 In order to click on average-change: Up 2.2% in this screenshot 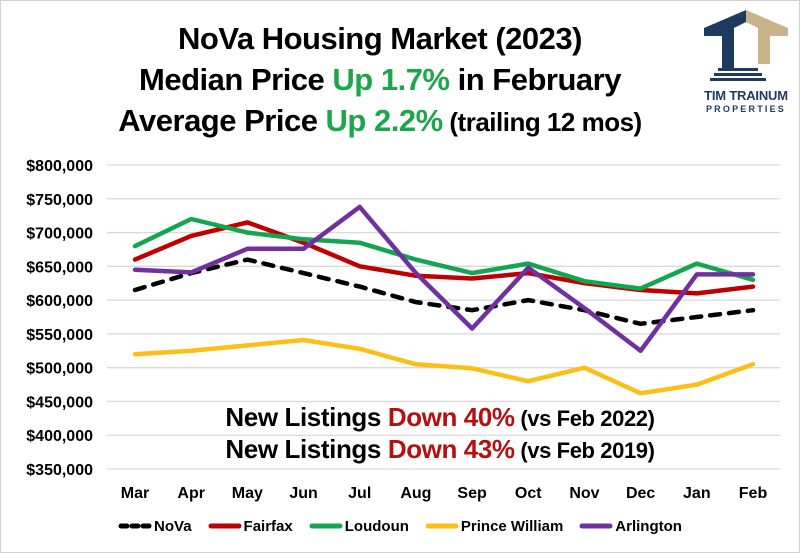, I will do `click(384, 120)`.